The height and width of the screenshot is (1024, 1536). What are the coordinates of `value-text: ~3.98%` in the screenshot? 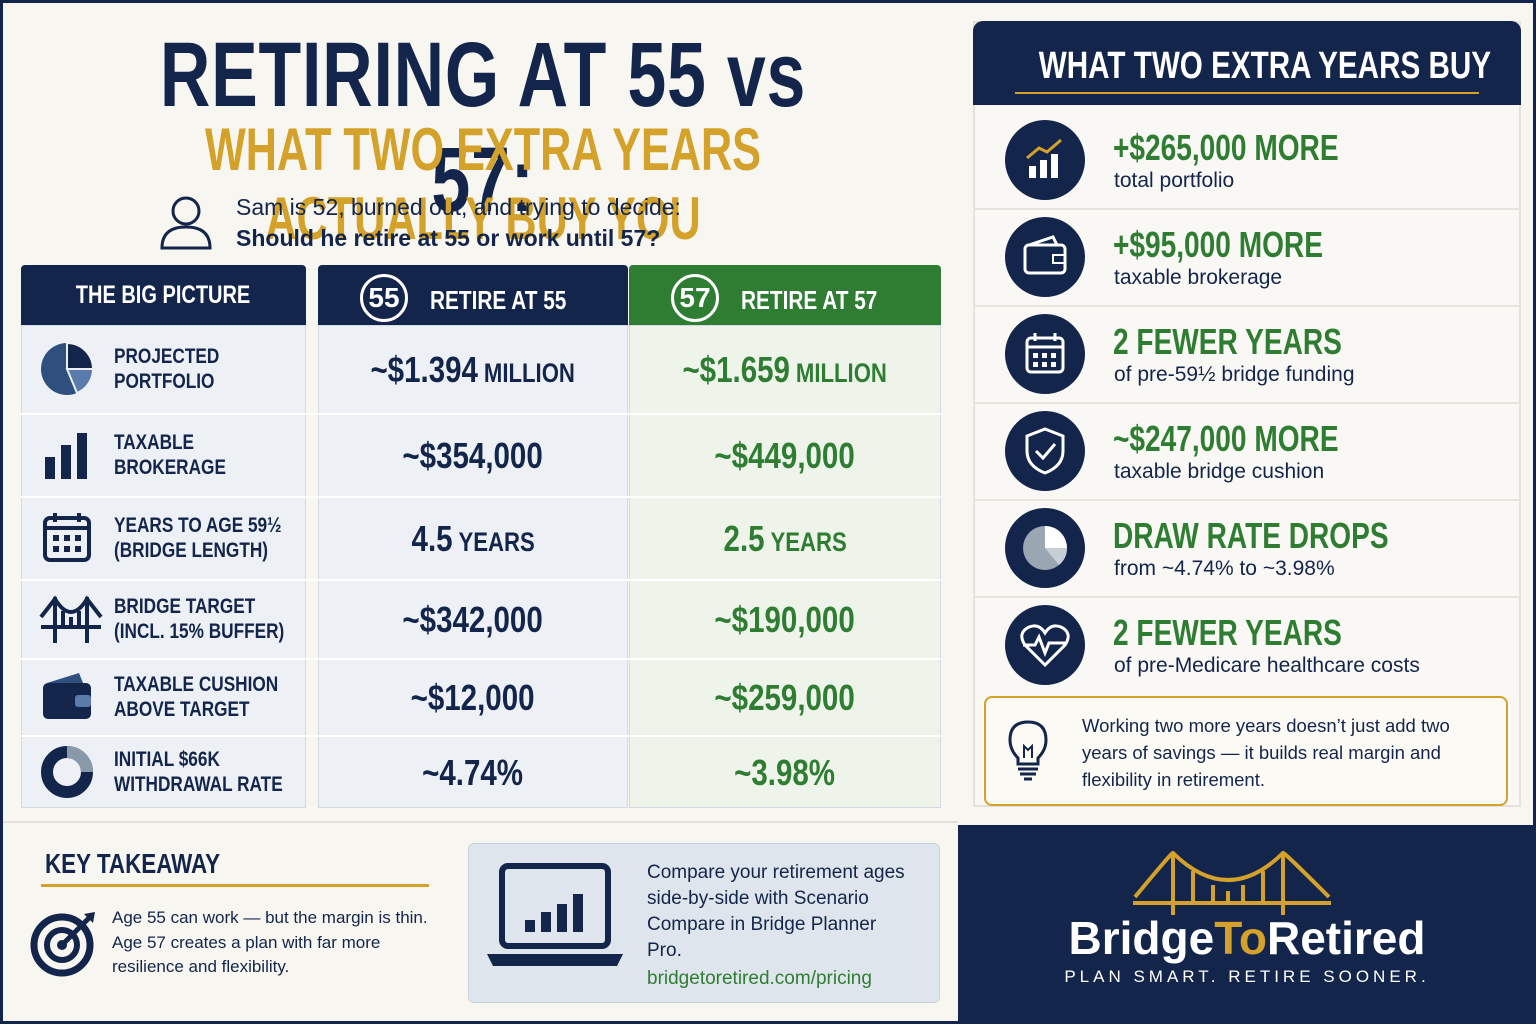 It's located at (785, 773).